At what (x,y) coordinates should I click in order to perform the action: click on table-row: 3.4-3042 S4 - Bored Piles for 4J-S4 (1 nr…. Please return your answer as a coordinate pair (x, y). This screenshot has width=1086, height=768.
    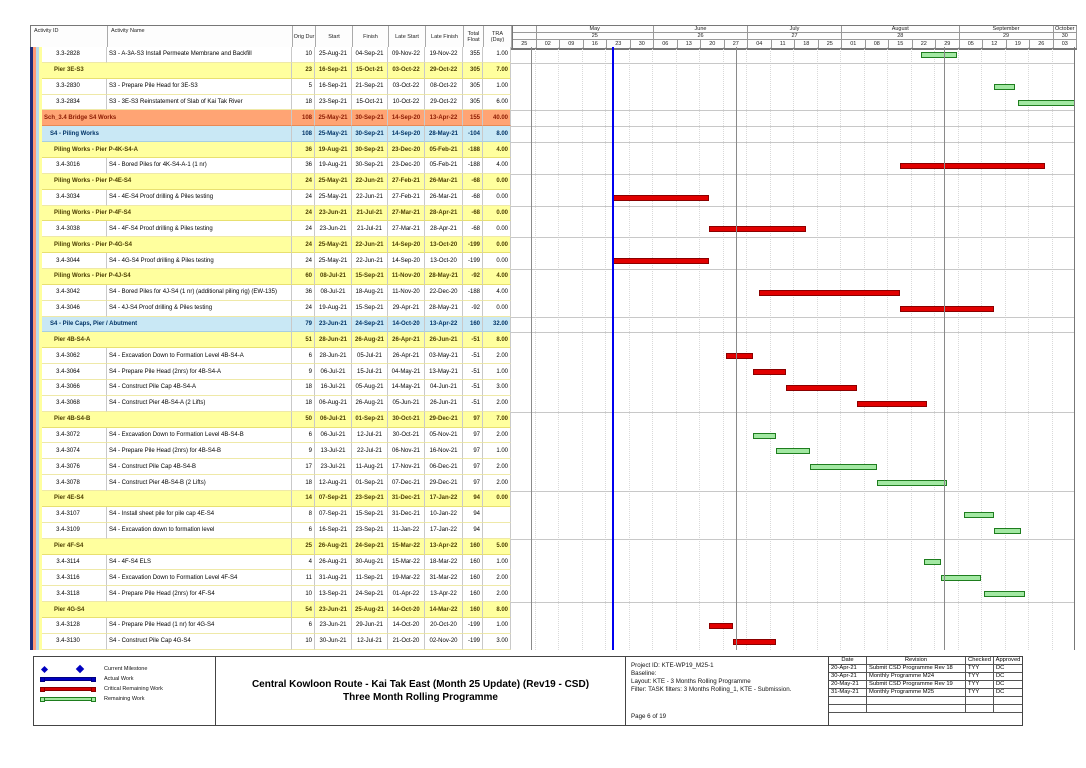
    Looking at the image, I should click on (552, 292).